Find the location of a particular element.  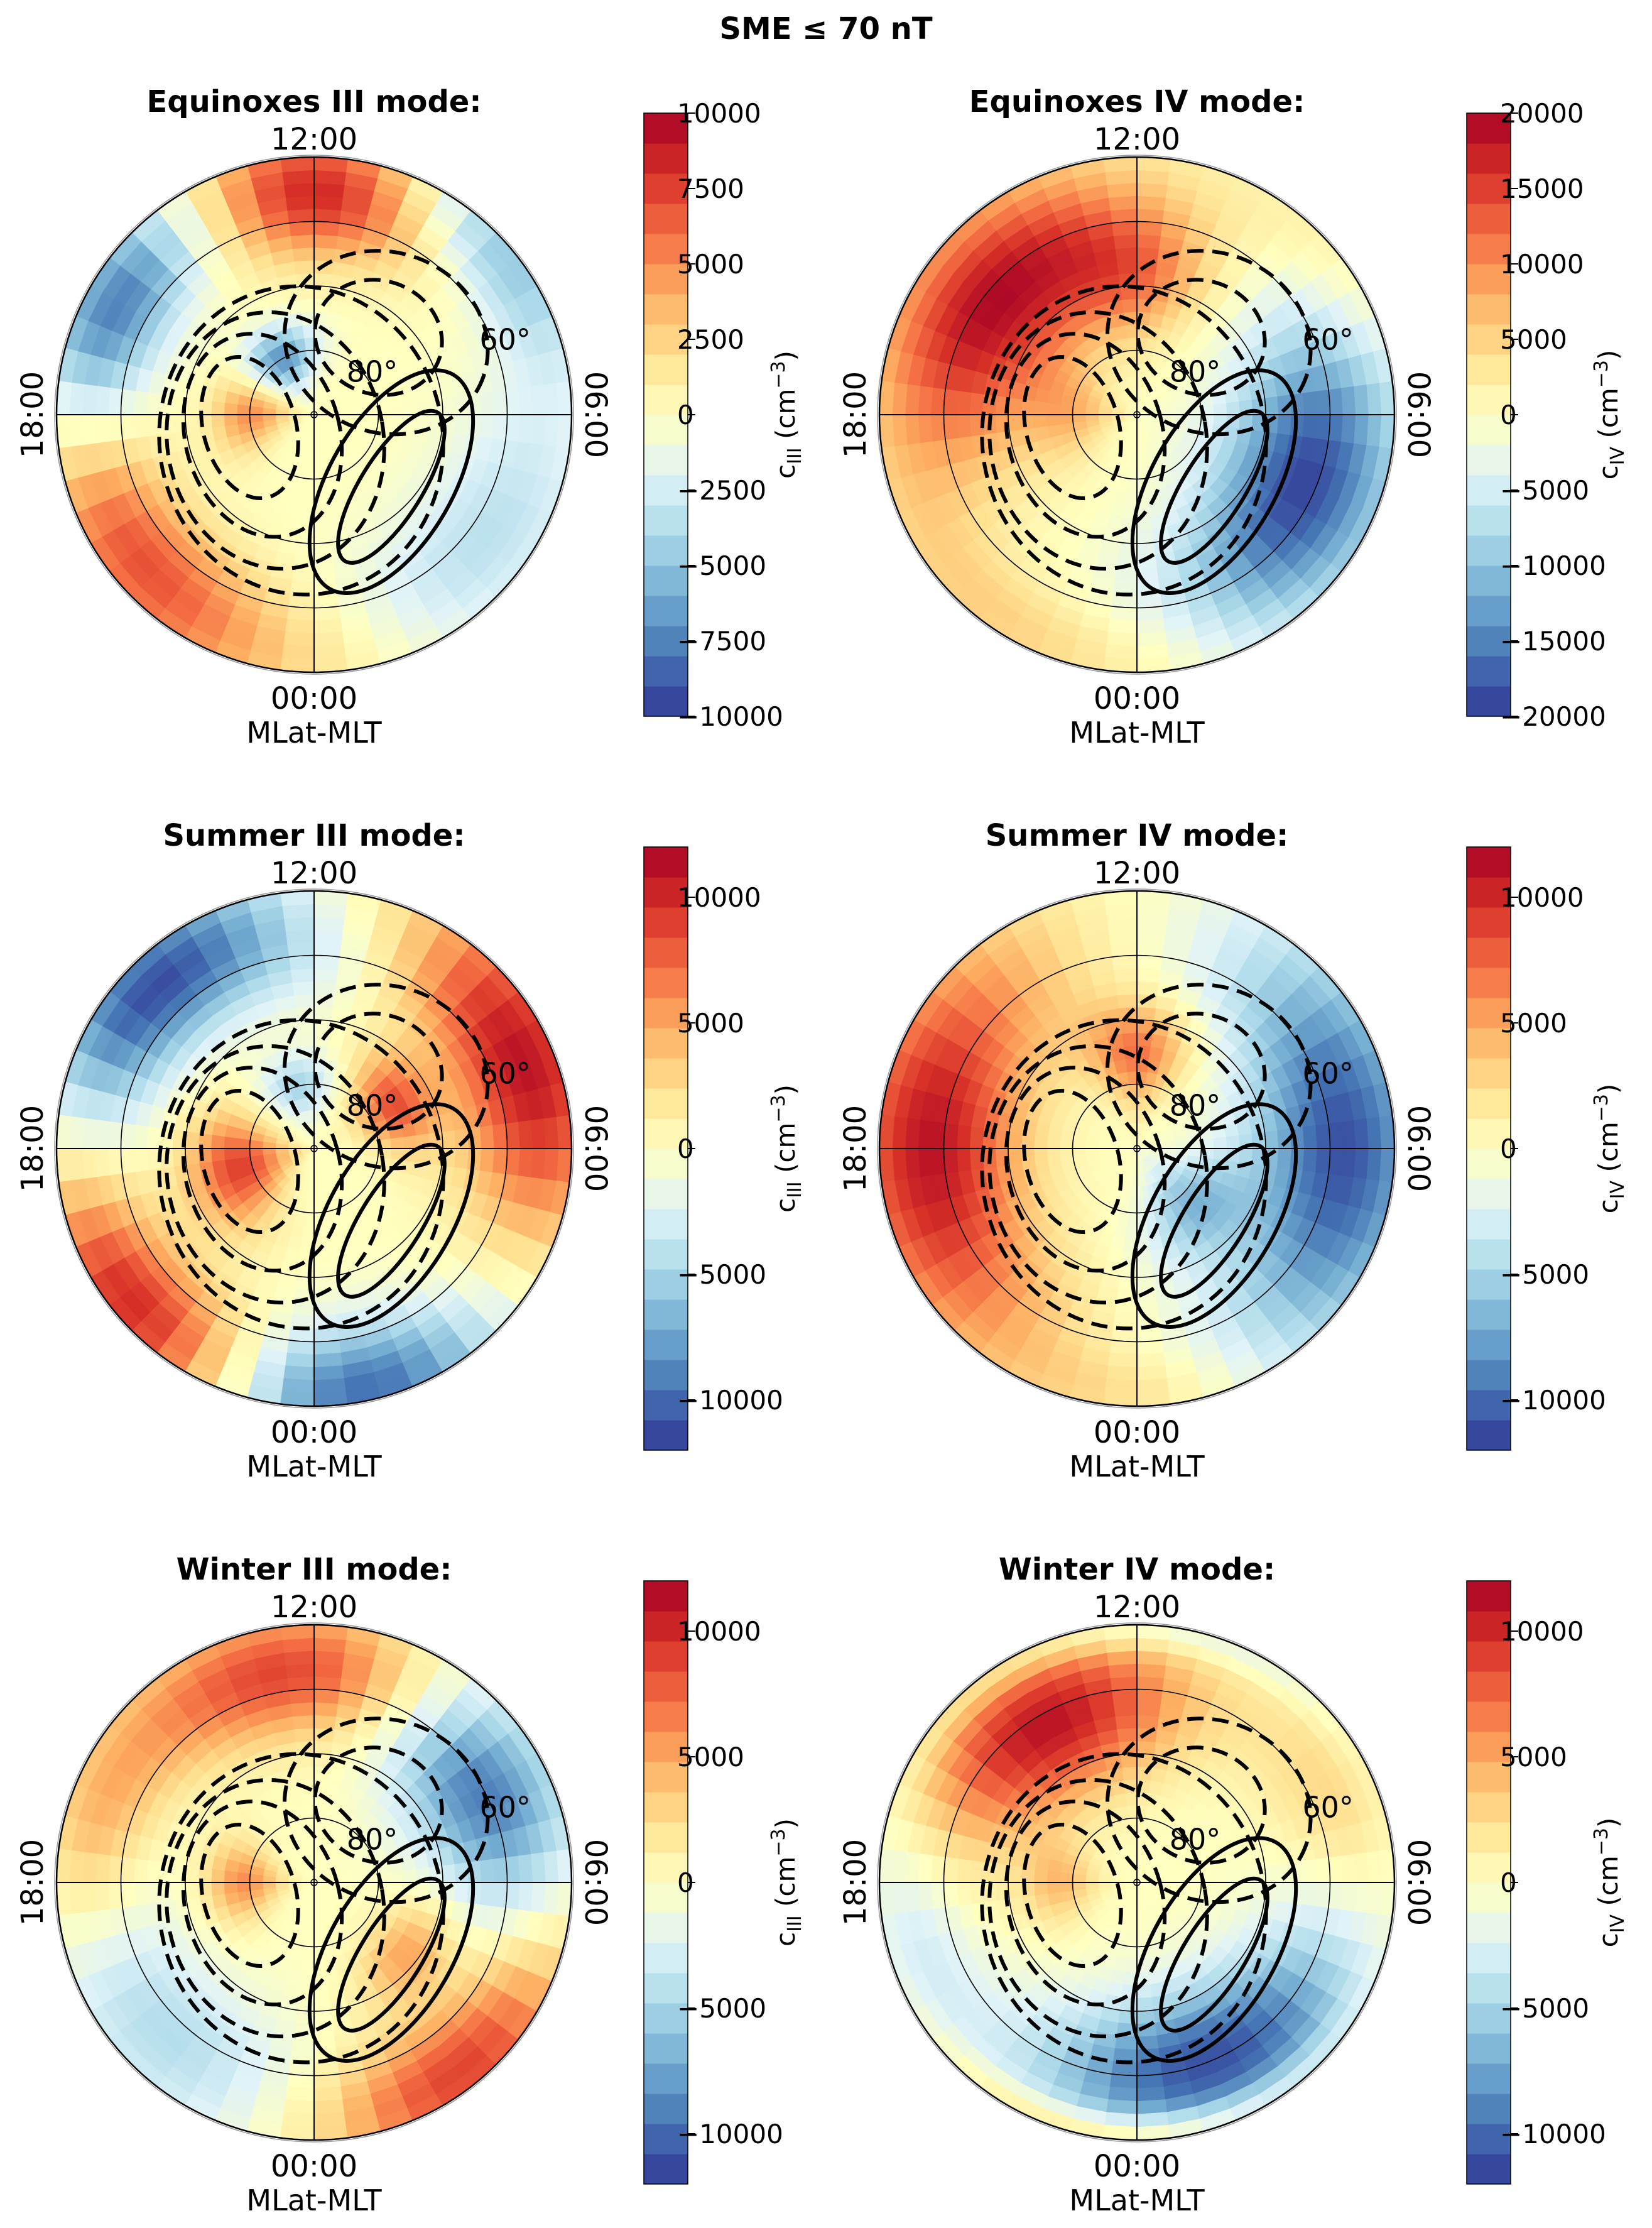

colorbar-label-close: ) is located at coordinates (1609, 1089).